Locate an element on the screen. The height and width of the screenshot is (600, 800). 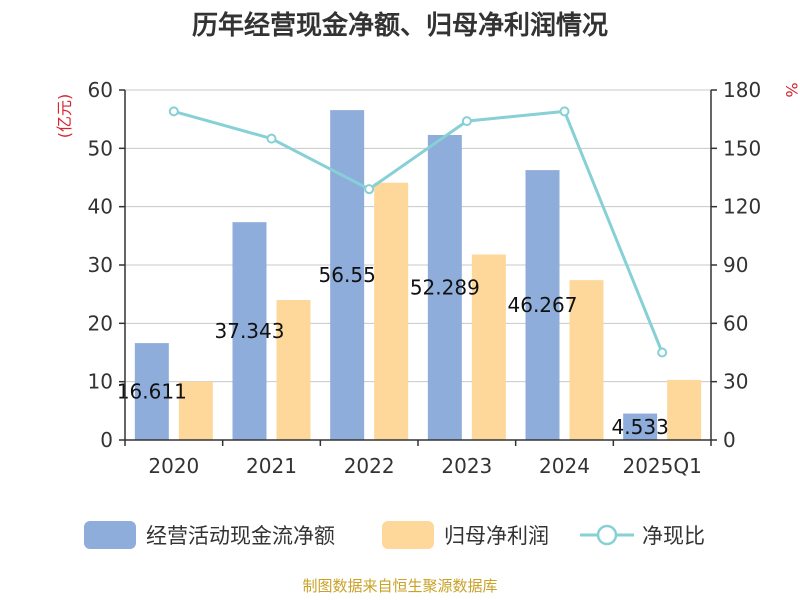
x-tick-label: 2022 is located at coordinates (369, 466).